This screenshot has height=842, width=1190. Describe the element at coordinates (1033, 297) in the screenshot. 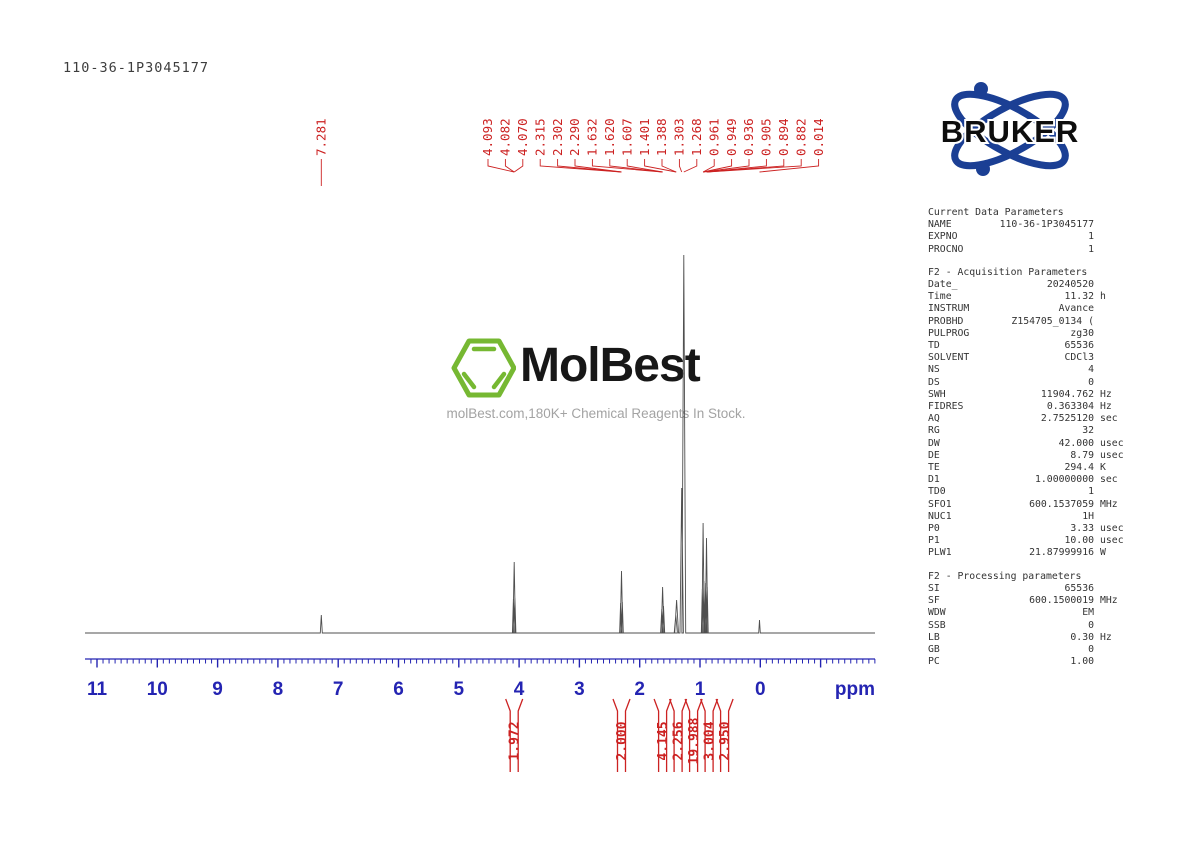

I see `param-row: Time 11.32 h` at that location.